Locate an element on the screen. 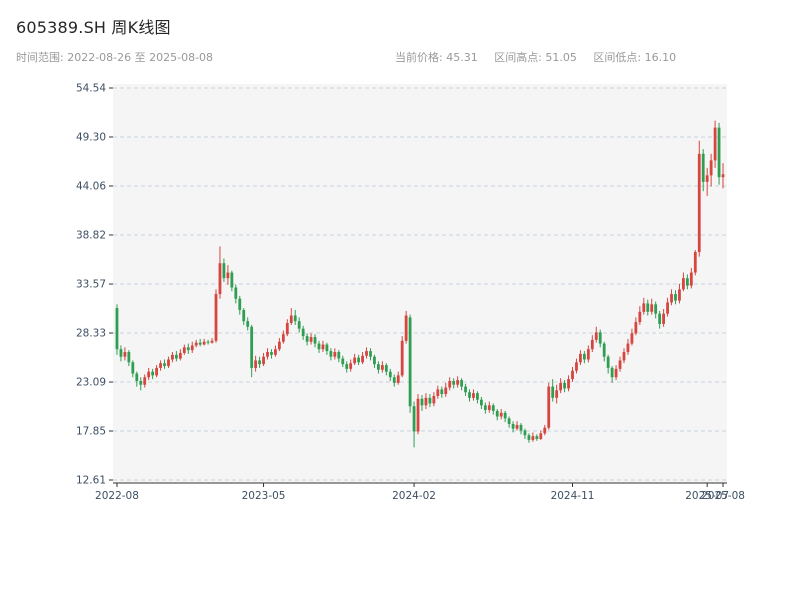 The width and height of the screenshot is (800, 600). current-price-label: 当前价格: 45.31 is located at coordinates (436, 57).